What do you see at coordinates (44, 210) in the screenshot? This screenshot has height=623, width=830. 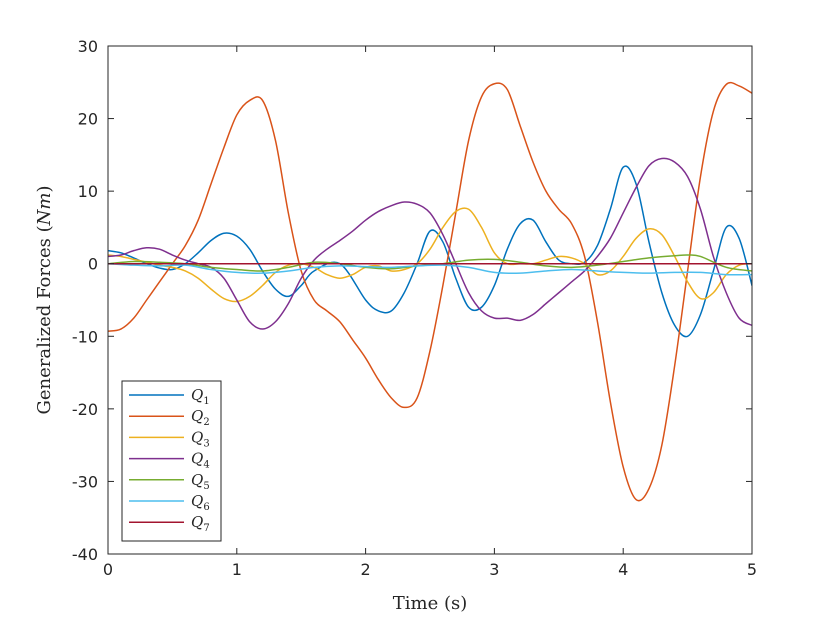 I see `y-axis-label-unit: Nm` at bounding box center [44, 210].